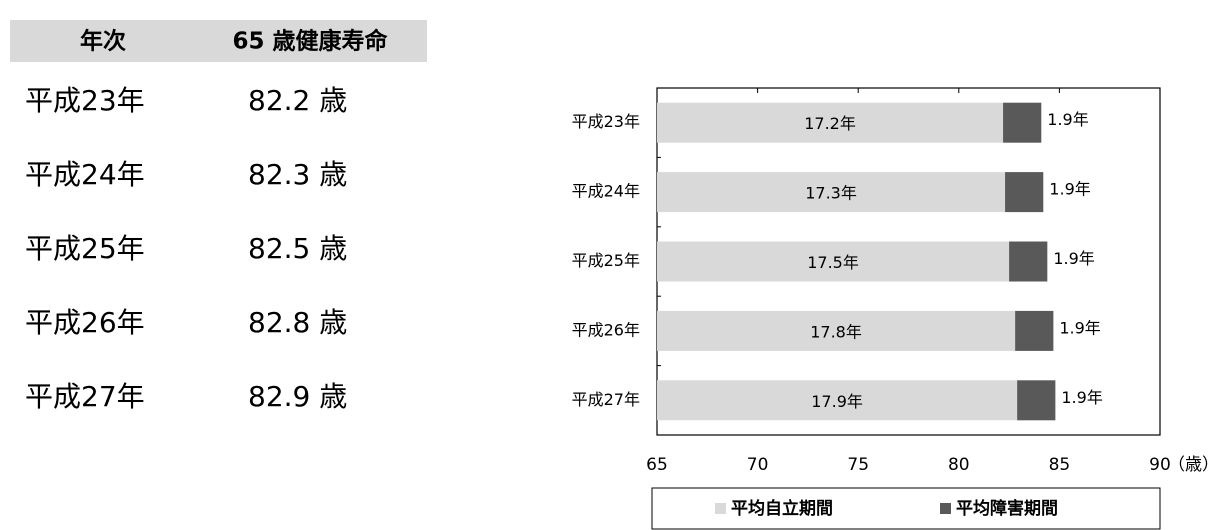  Describe the element at coordinates (606, 191) in the screenshot. I see `y-tick-label: 平成24年` at that location.